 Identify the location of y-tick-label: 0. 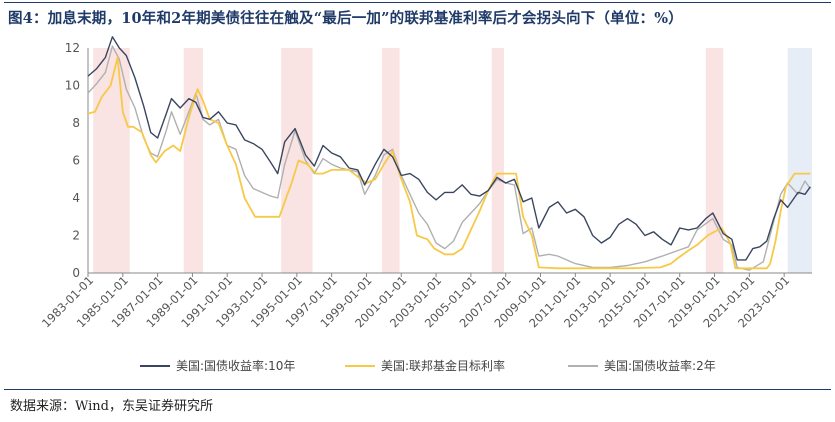
(76, 273).